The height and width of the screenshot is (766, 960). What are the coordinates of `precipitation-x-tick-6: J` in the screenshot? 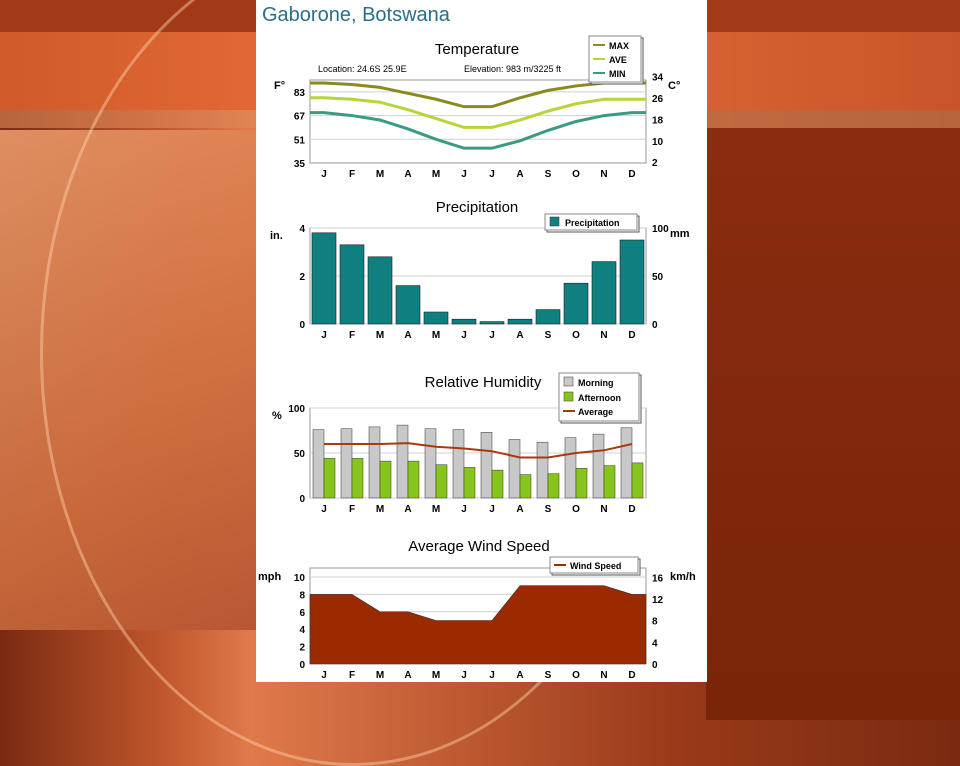 It's located at (492, 335).